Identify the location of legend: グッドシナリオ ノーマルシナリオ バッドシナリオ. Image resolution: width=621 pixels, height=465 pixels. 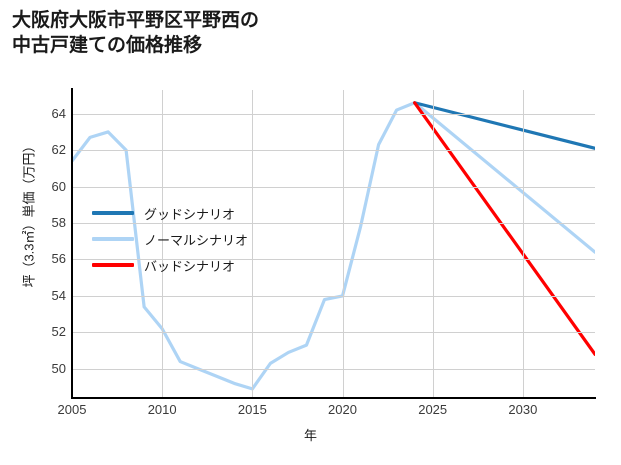
(197, 239).